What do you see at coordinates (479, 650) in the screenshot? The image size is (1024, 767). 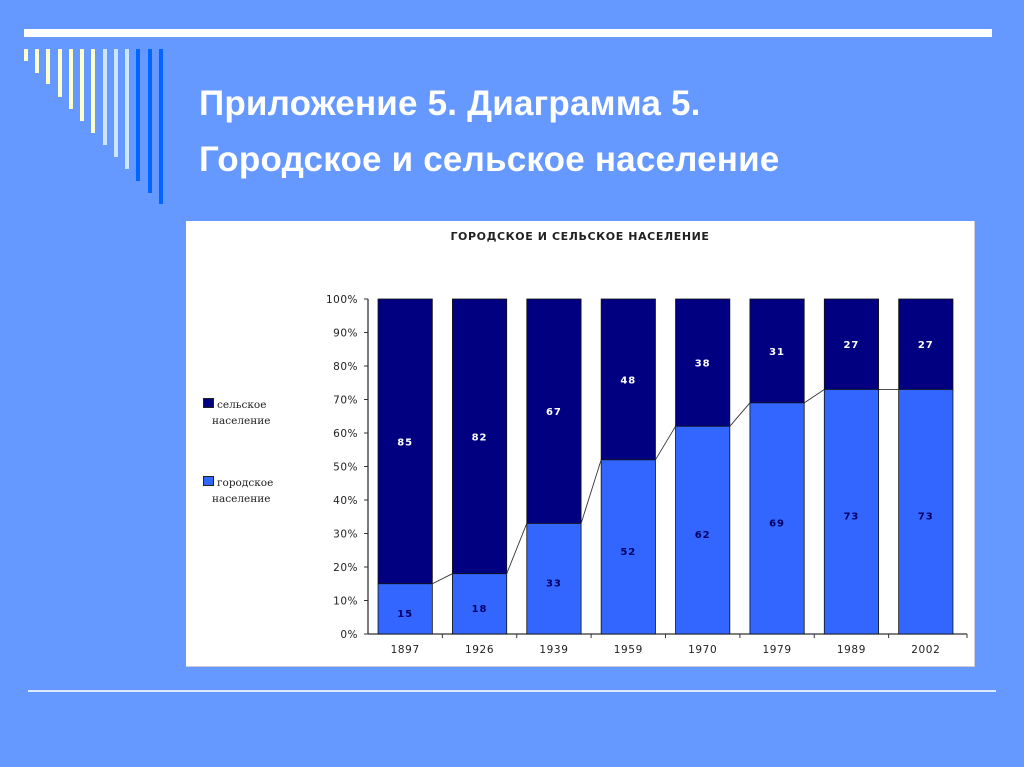 I see `x-tick-label: 1926` at bounding box center [479, 650].